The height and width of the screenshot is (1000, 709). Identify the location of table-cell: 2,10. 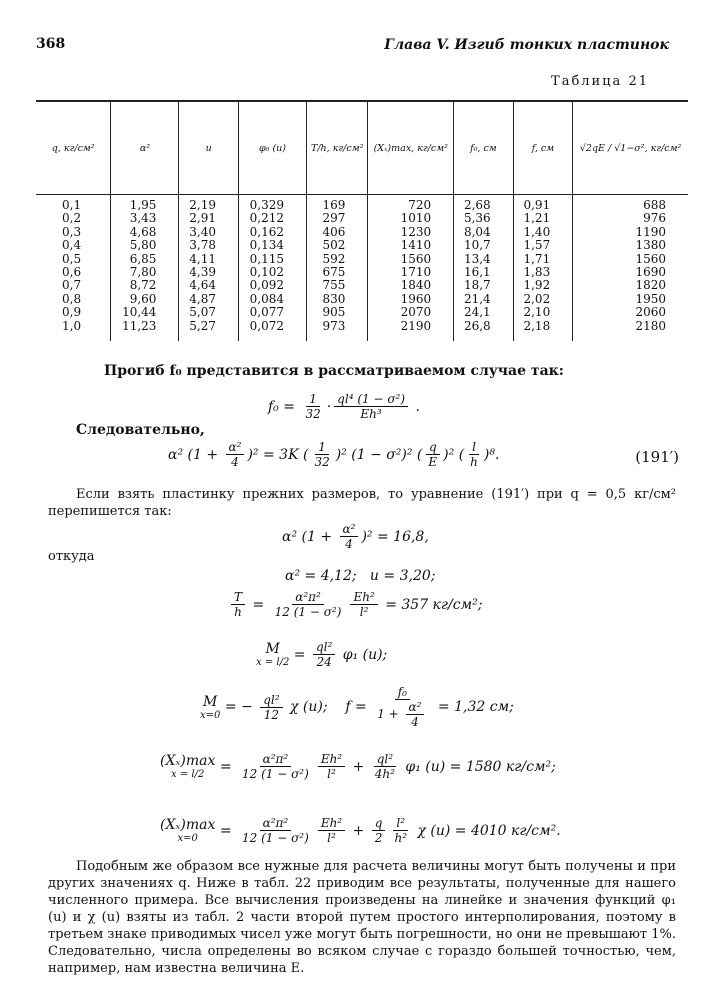
(542, 312).